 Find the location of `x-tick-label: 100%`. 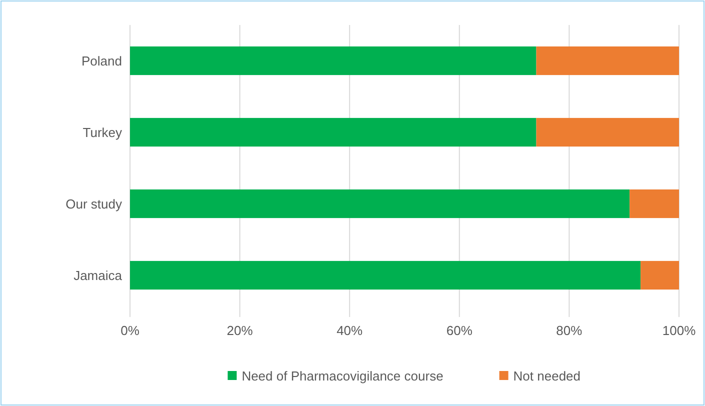

x-tick-label: 100% is located at coordinates (679, 330).